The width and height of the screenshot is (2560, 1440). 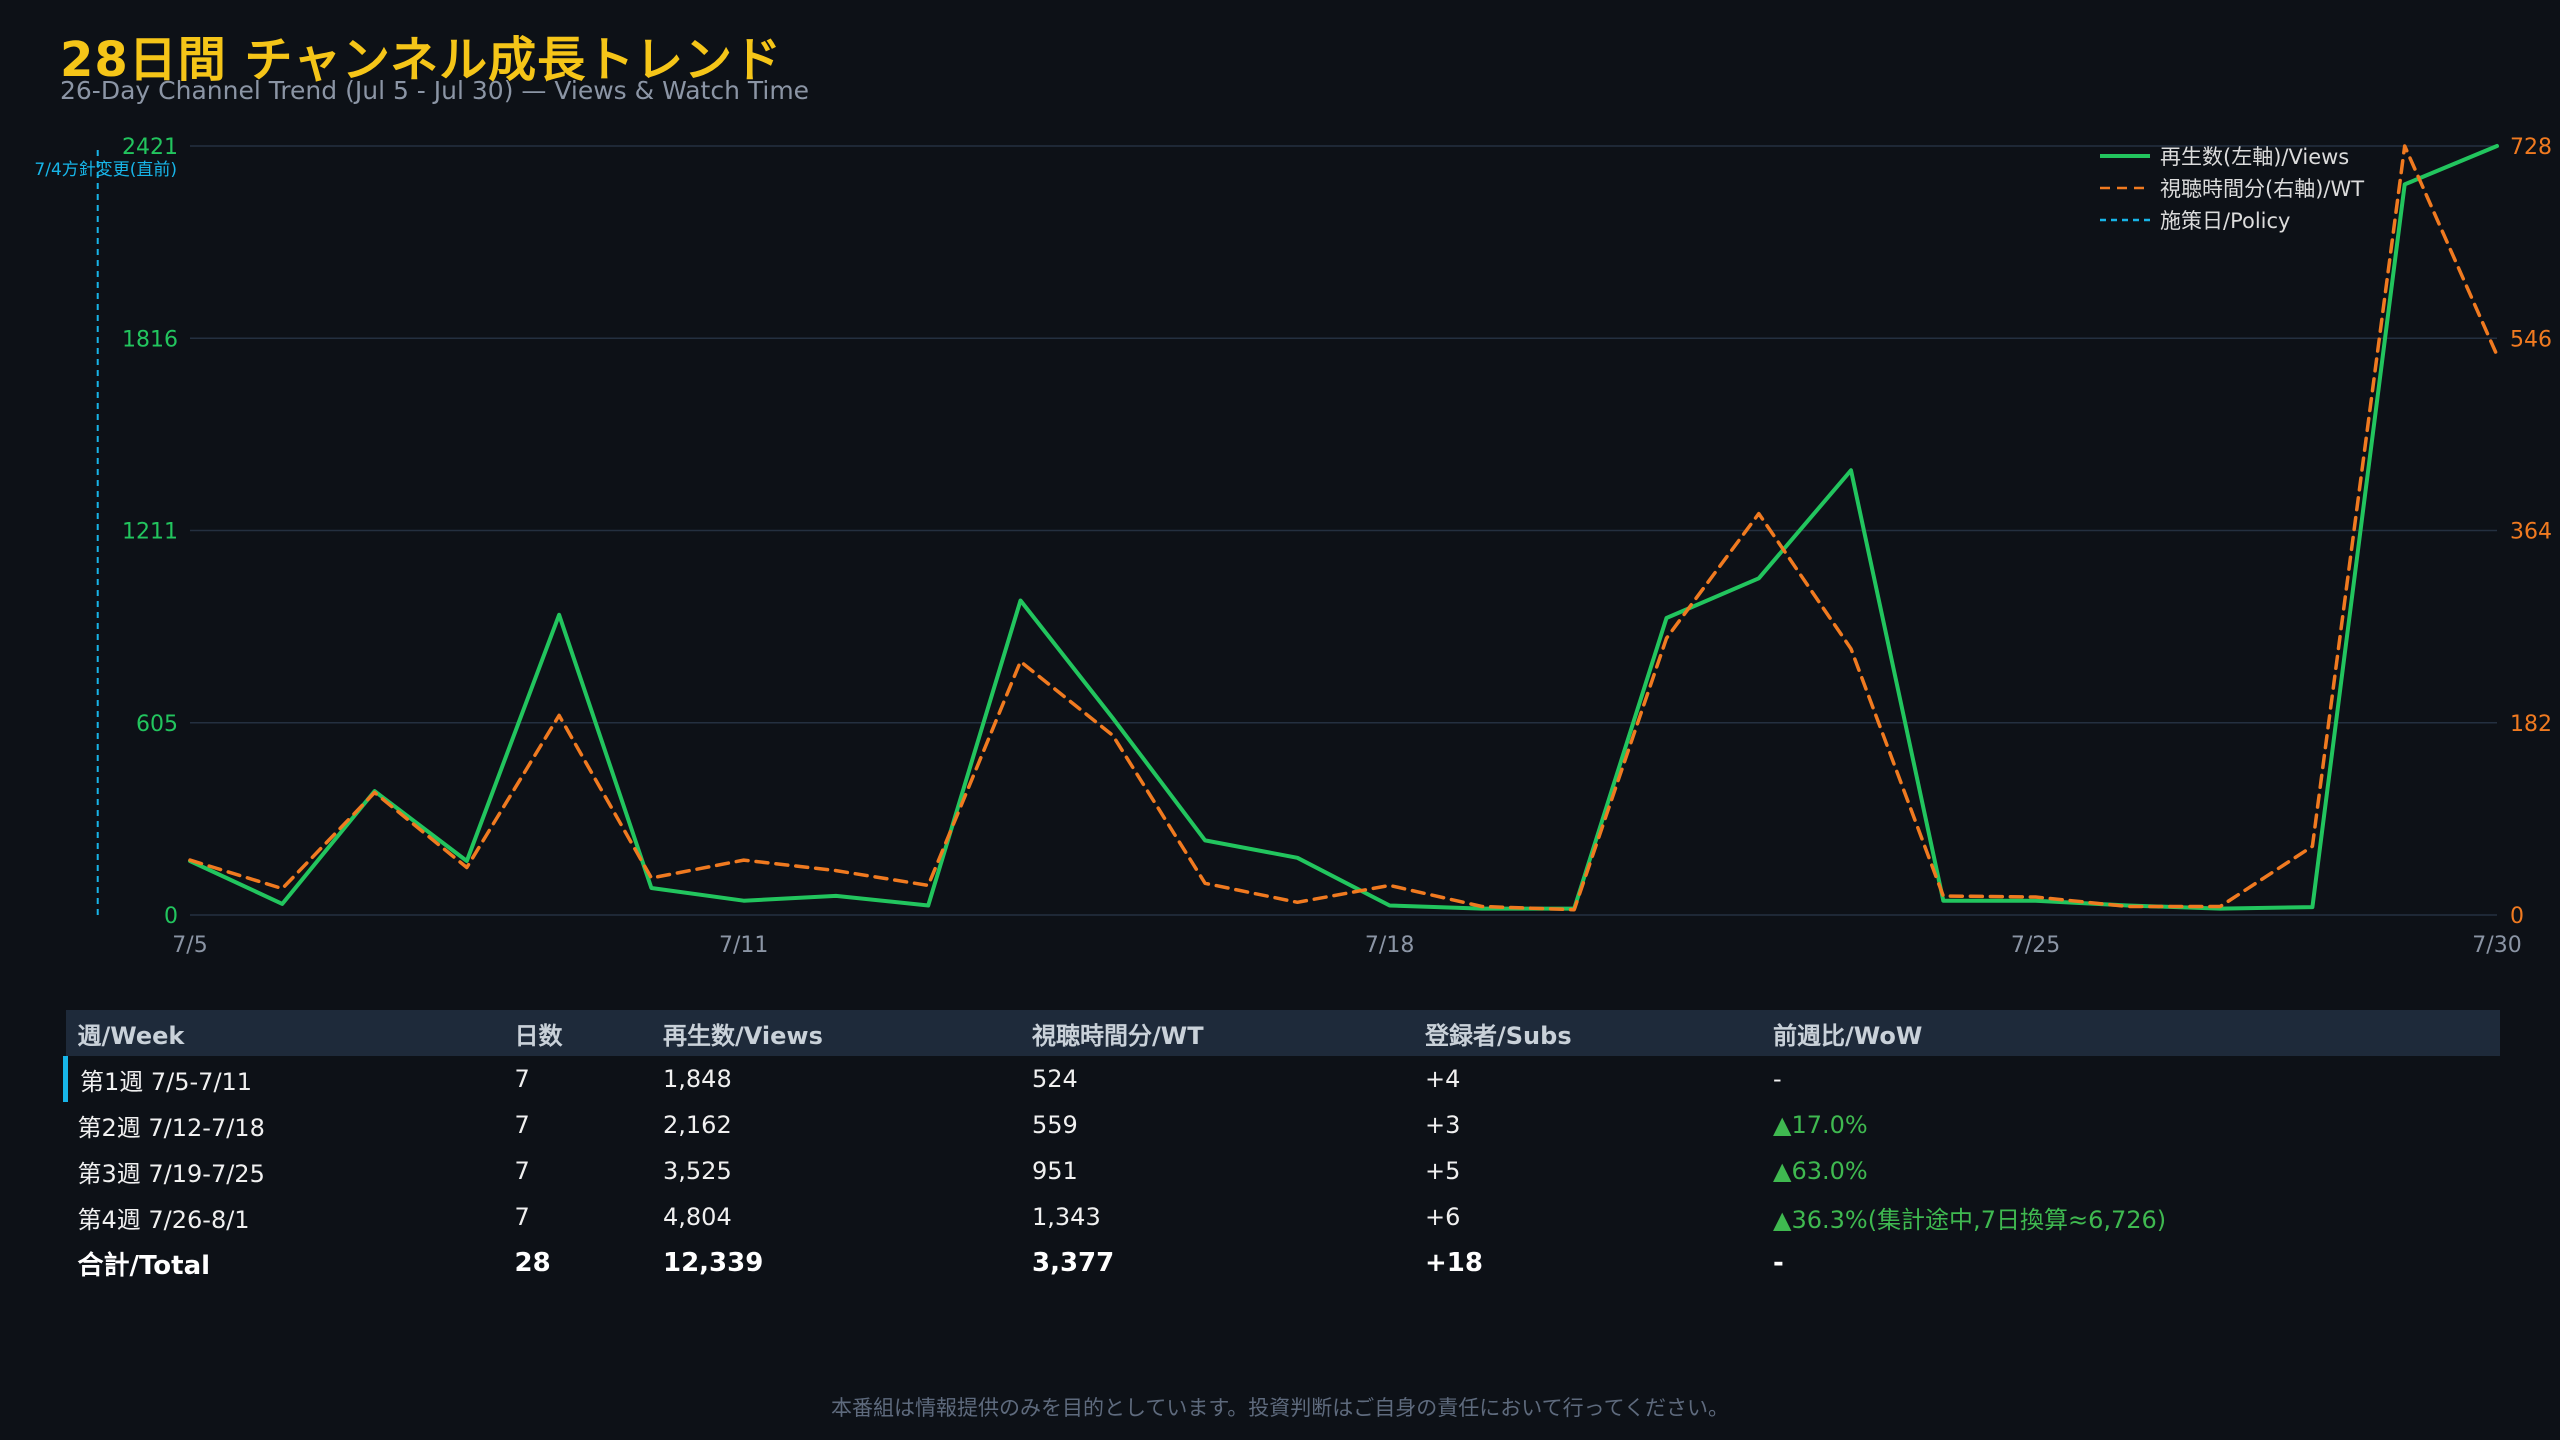 What do you see at coordinates (421, 60) in the screenshot?
I see `chart-title: 28日間 チャンネル成長トレンド` at bounding box center [421, 60].